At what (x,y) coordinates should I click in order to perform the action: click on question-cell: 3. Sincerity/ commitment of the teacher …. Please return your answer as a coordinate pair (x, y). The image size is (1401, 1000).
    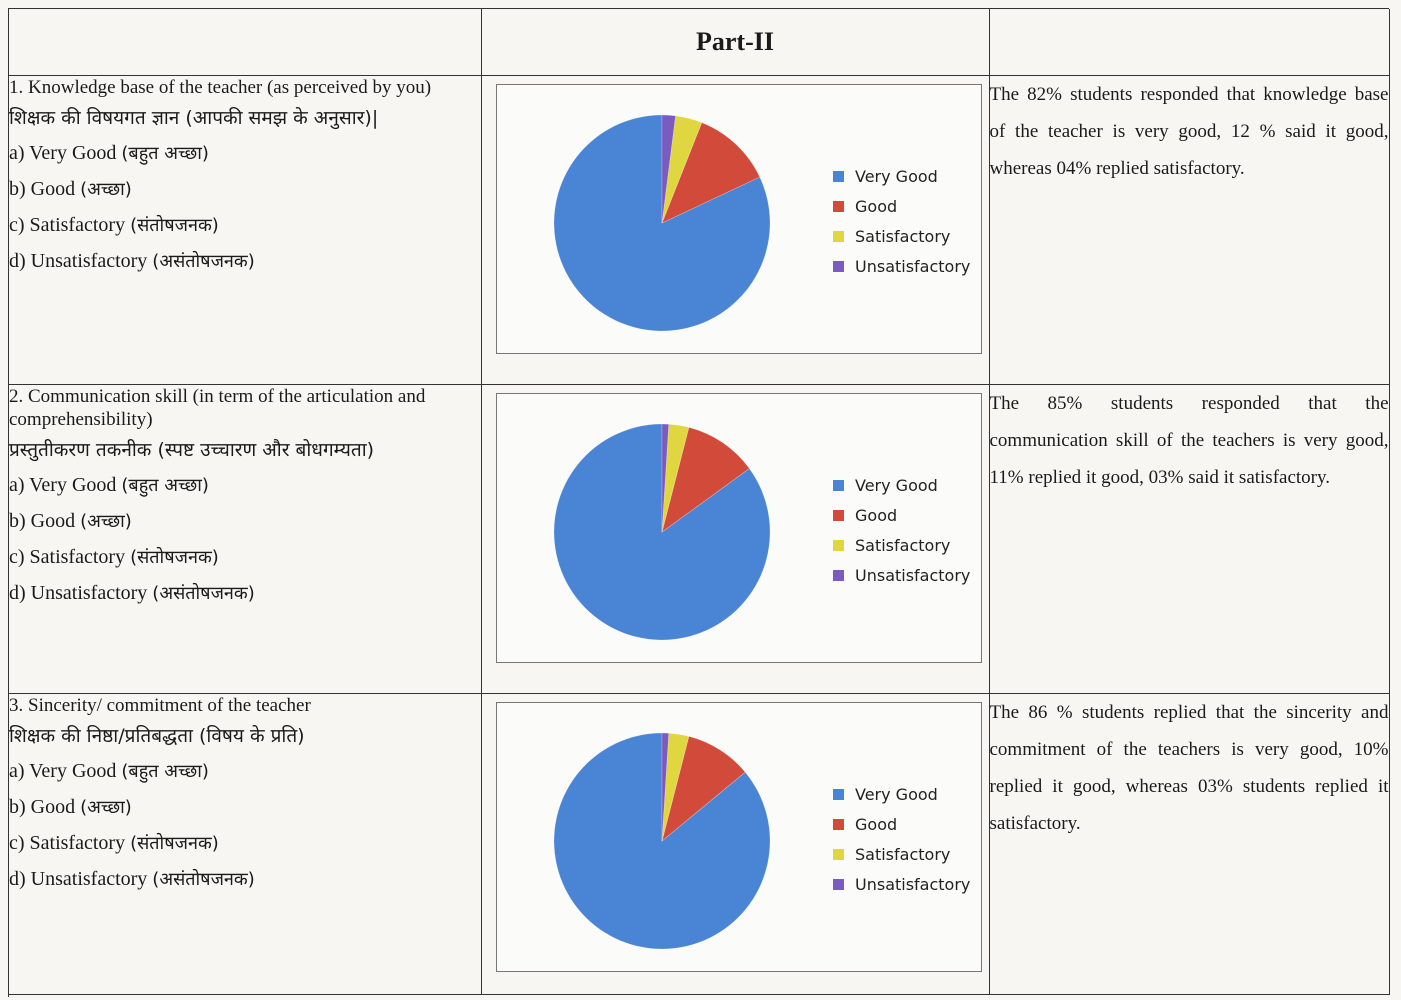
    Looking at the image, I should click on (245, 844).